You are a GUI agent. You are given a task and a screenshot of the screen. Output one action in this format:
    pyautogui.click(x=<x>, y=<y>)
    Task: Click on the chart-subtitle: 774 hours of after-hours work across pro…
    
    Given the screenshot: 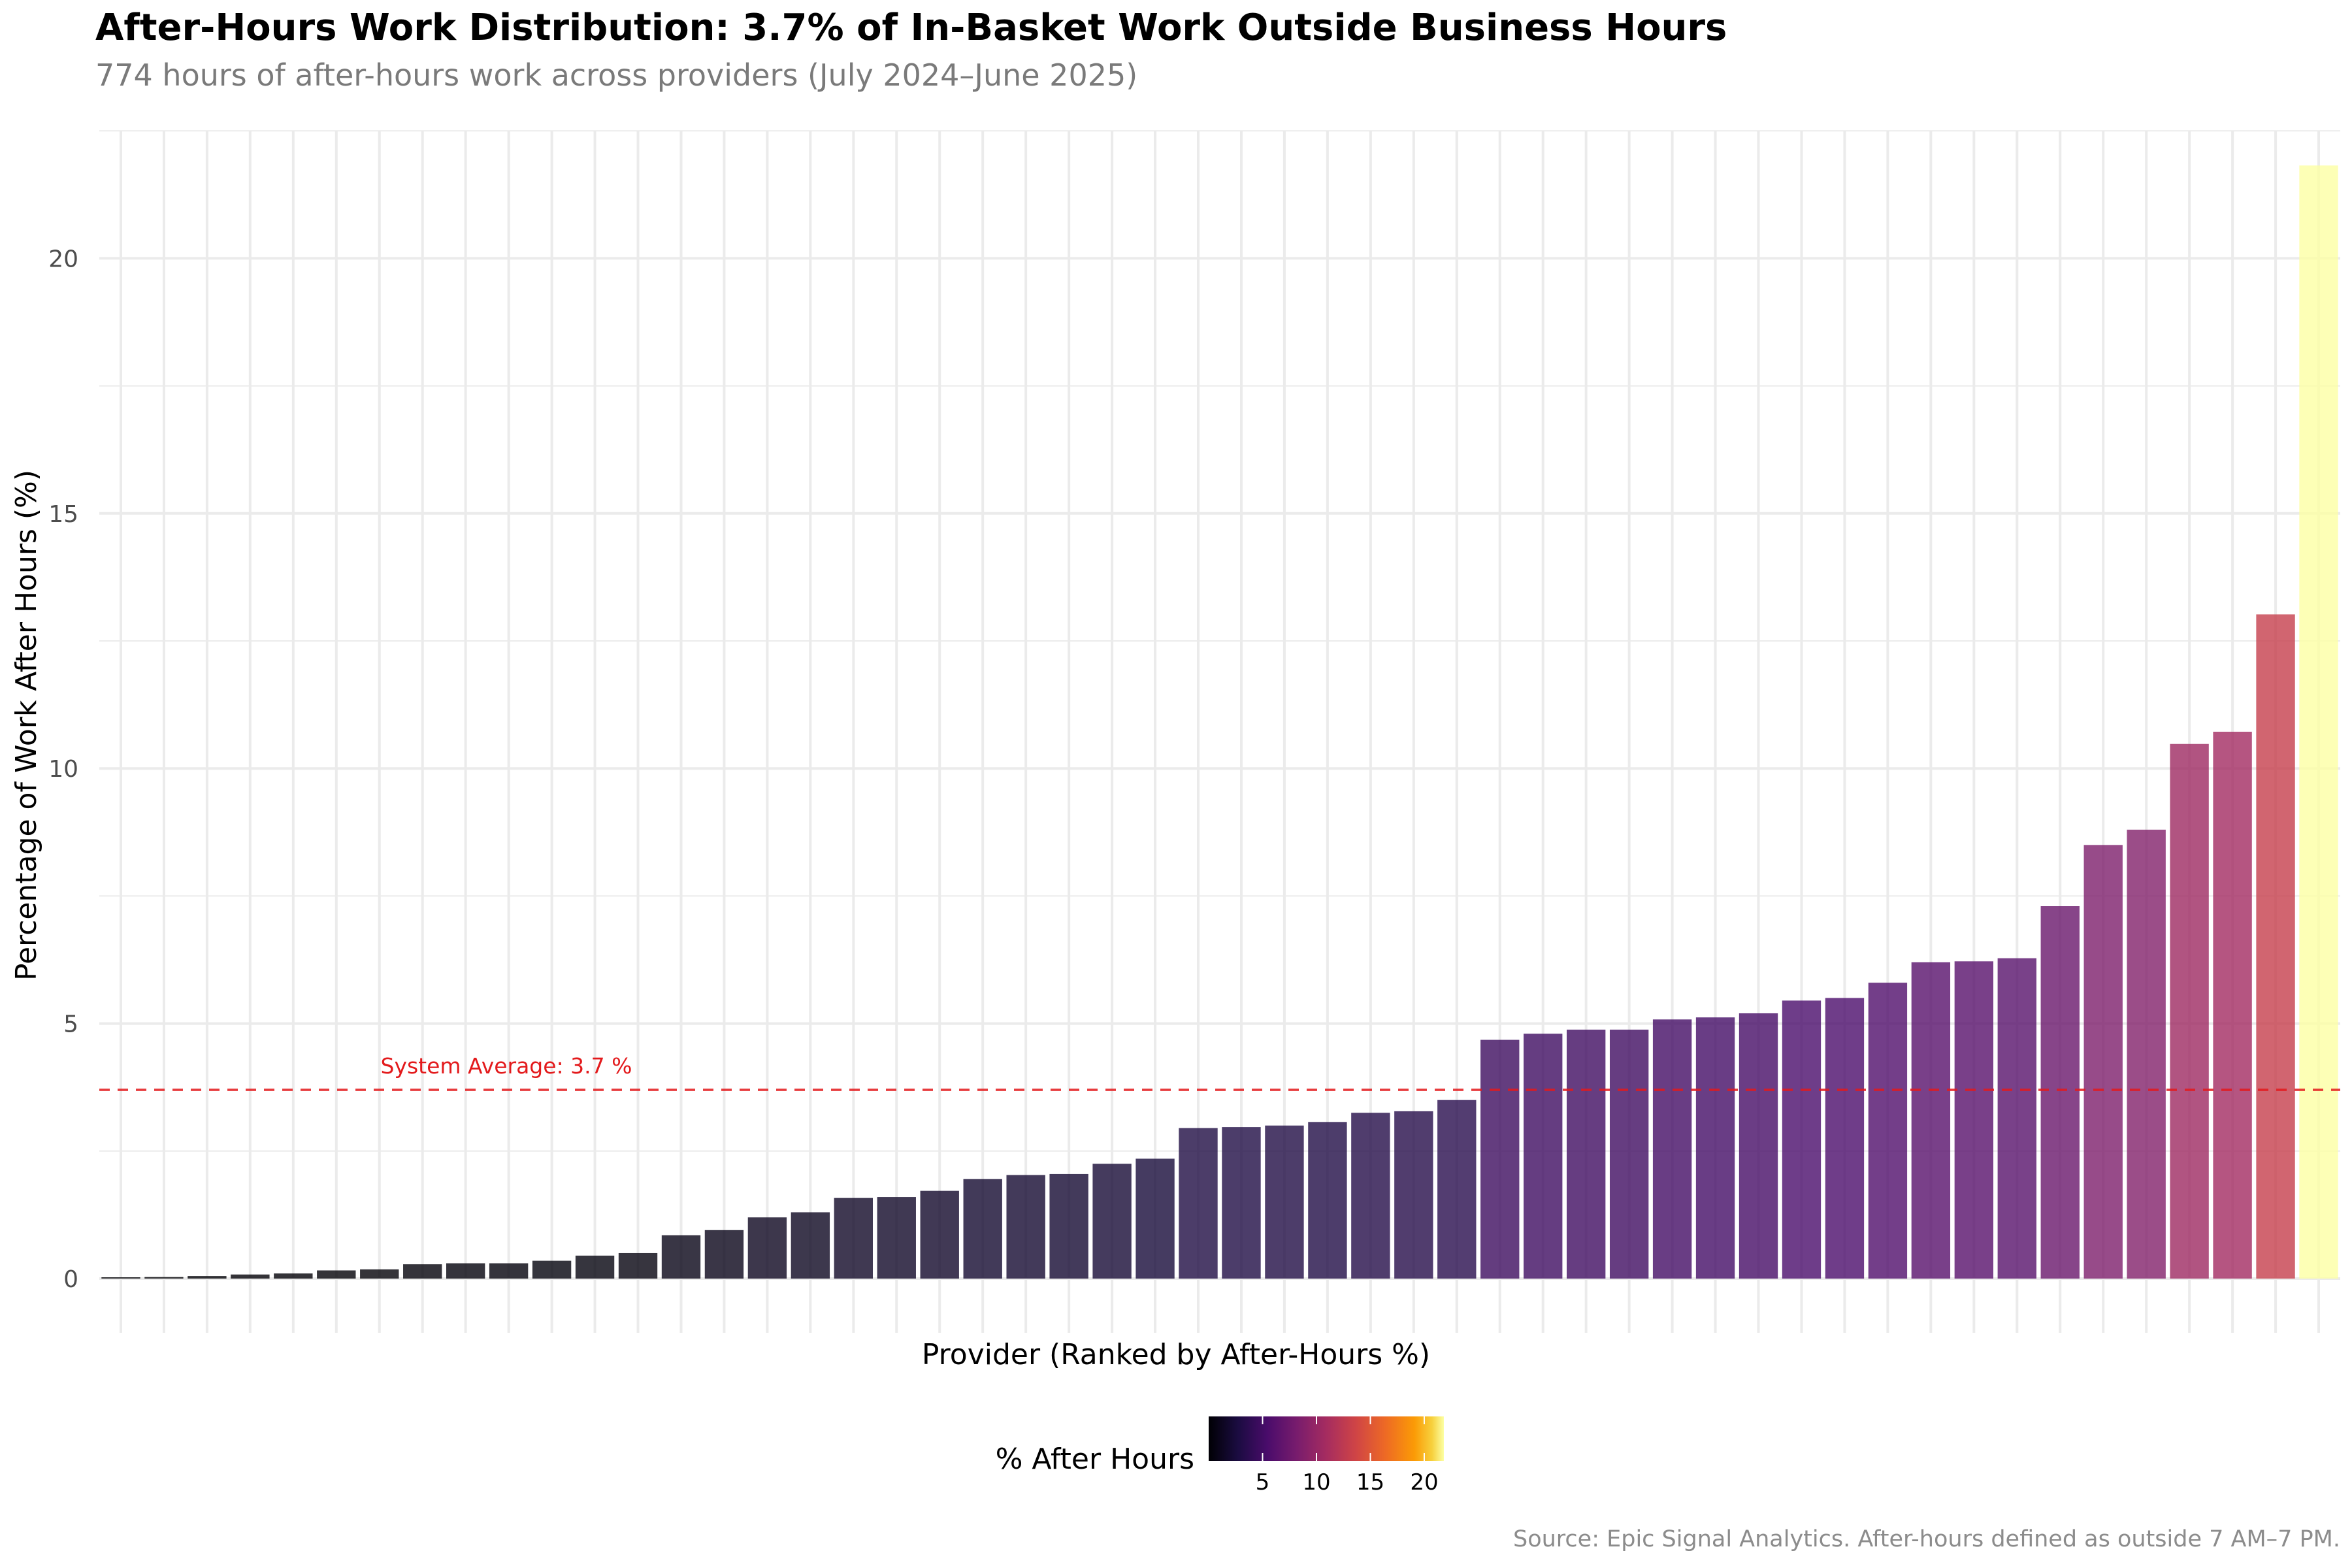 What is the action you would take?
    pyautogui.click(x=616, y=75)
    